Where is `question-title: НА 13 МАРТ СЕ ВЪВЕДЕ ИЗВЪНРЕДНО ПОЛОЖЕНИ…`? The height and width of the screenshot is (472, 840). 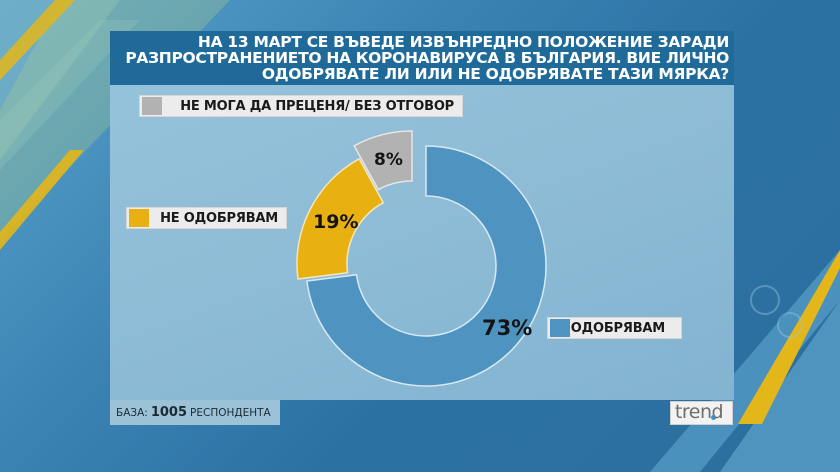
question-title: НА 13 МАРТ СЕ ВЪВЕДЕ ИЗВЪНРЕДНО ПОЛОЖЕНИ… is located at coordinates (422, 58).